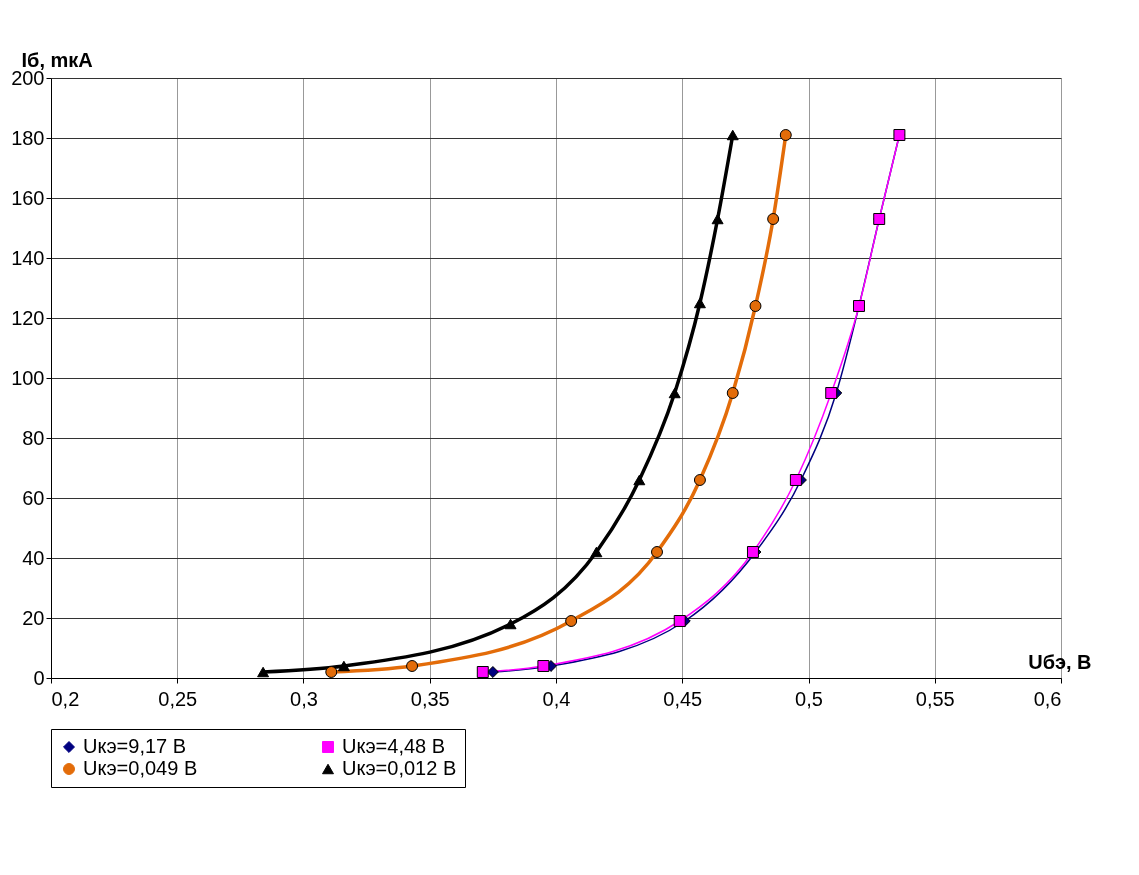 The width and height of the screenshot is (1139, 875). What do you see at coordinates (304, 698) in the screenshot?
I see `x-tick-label: 0,3` at bounding box center [304, 698].